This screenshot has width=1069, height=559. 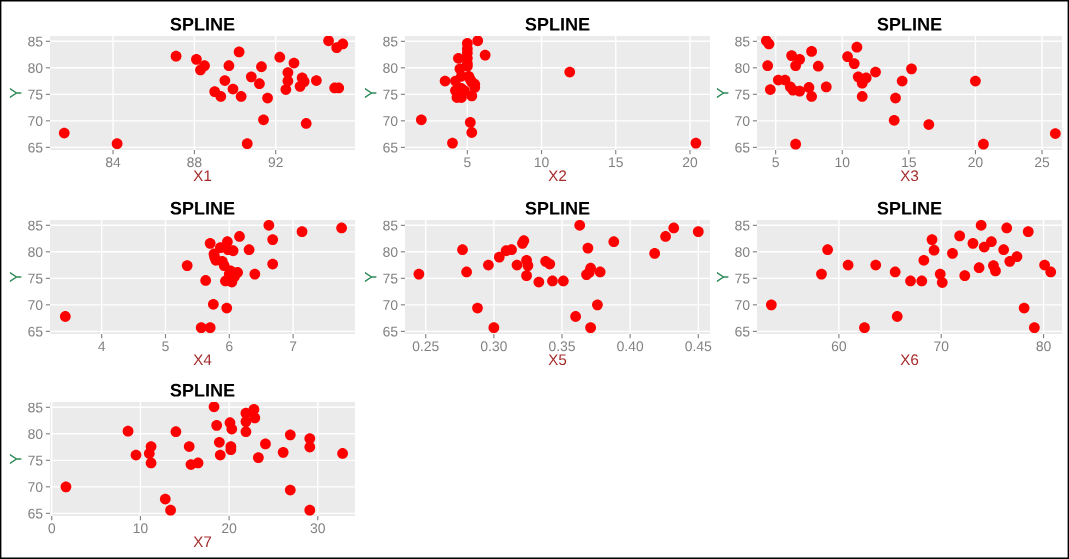 What do you see at coordinates (194, 162) in the screenshot?
I see `x-tick-label: 88` at bounding box center [194, 162].